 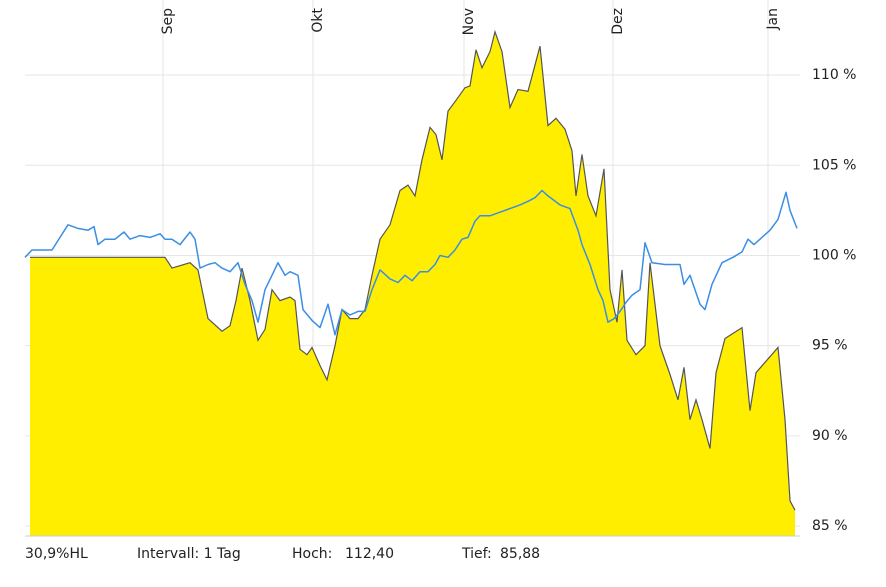 What do you see at coordinates (834, 165) in the screenshot?
I see `y-tick-label: 105 %` at bounding box center [834, 165].